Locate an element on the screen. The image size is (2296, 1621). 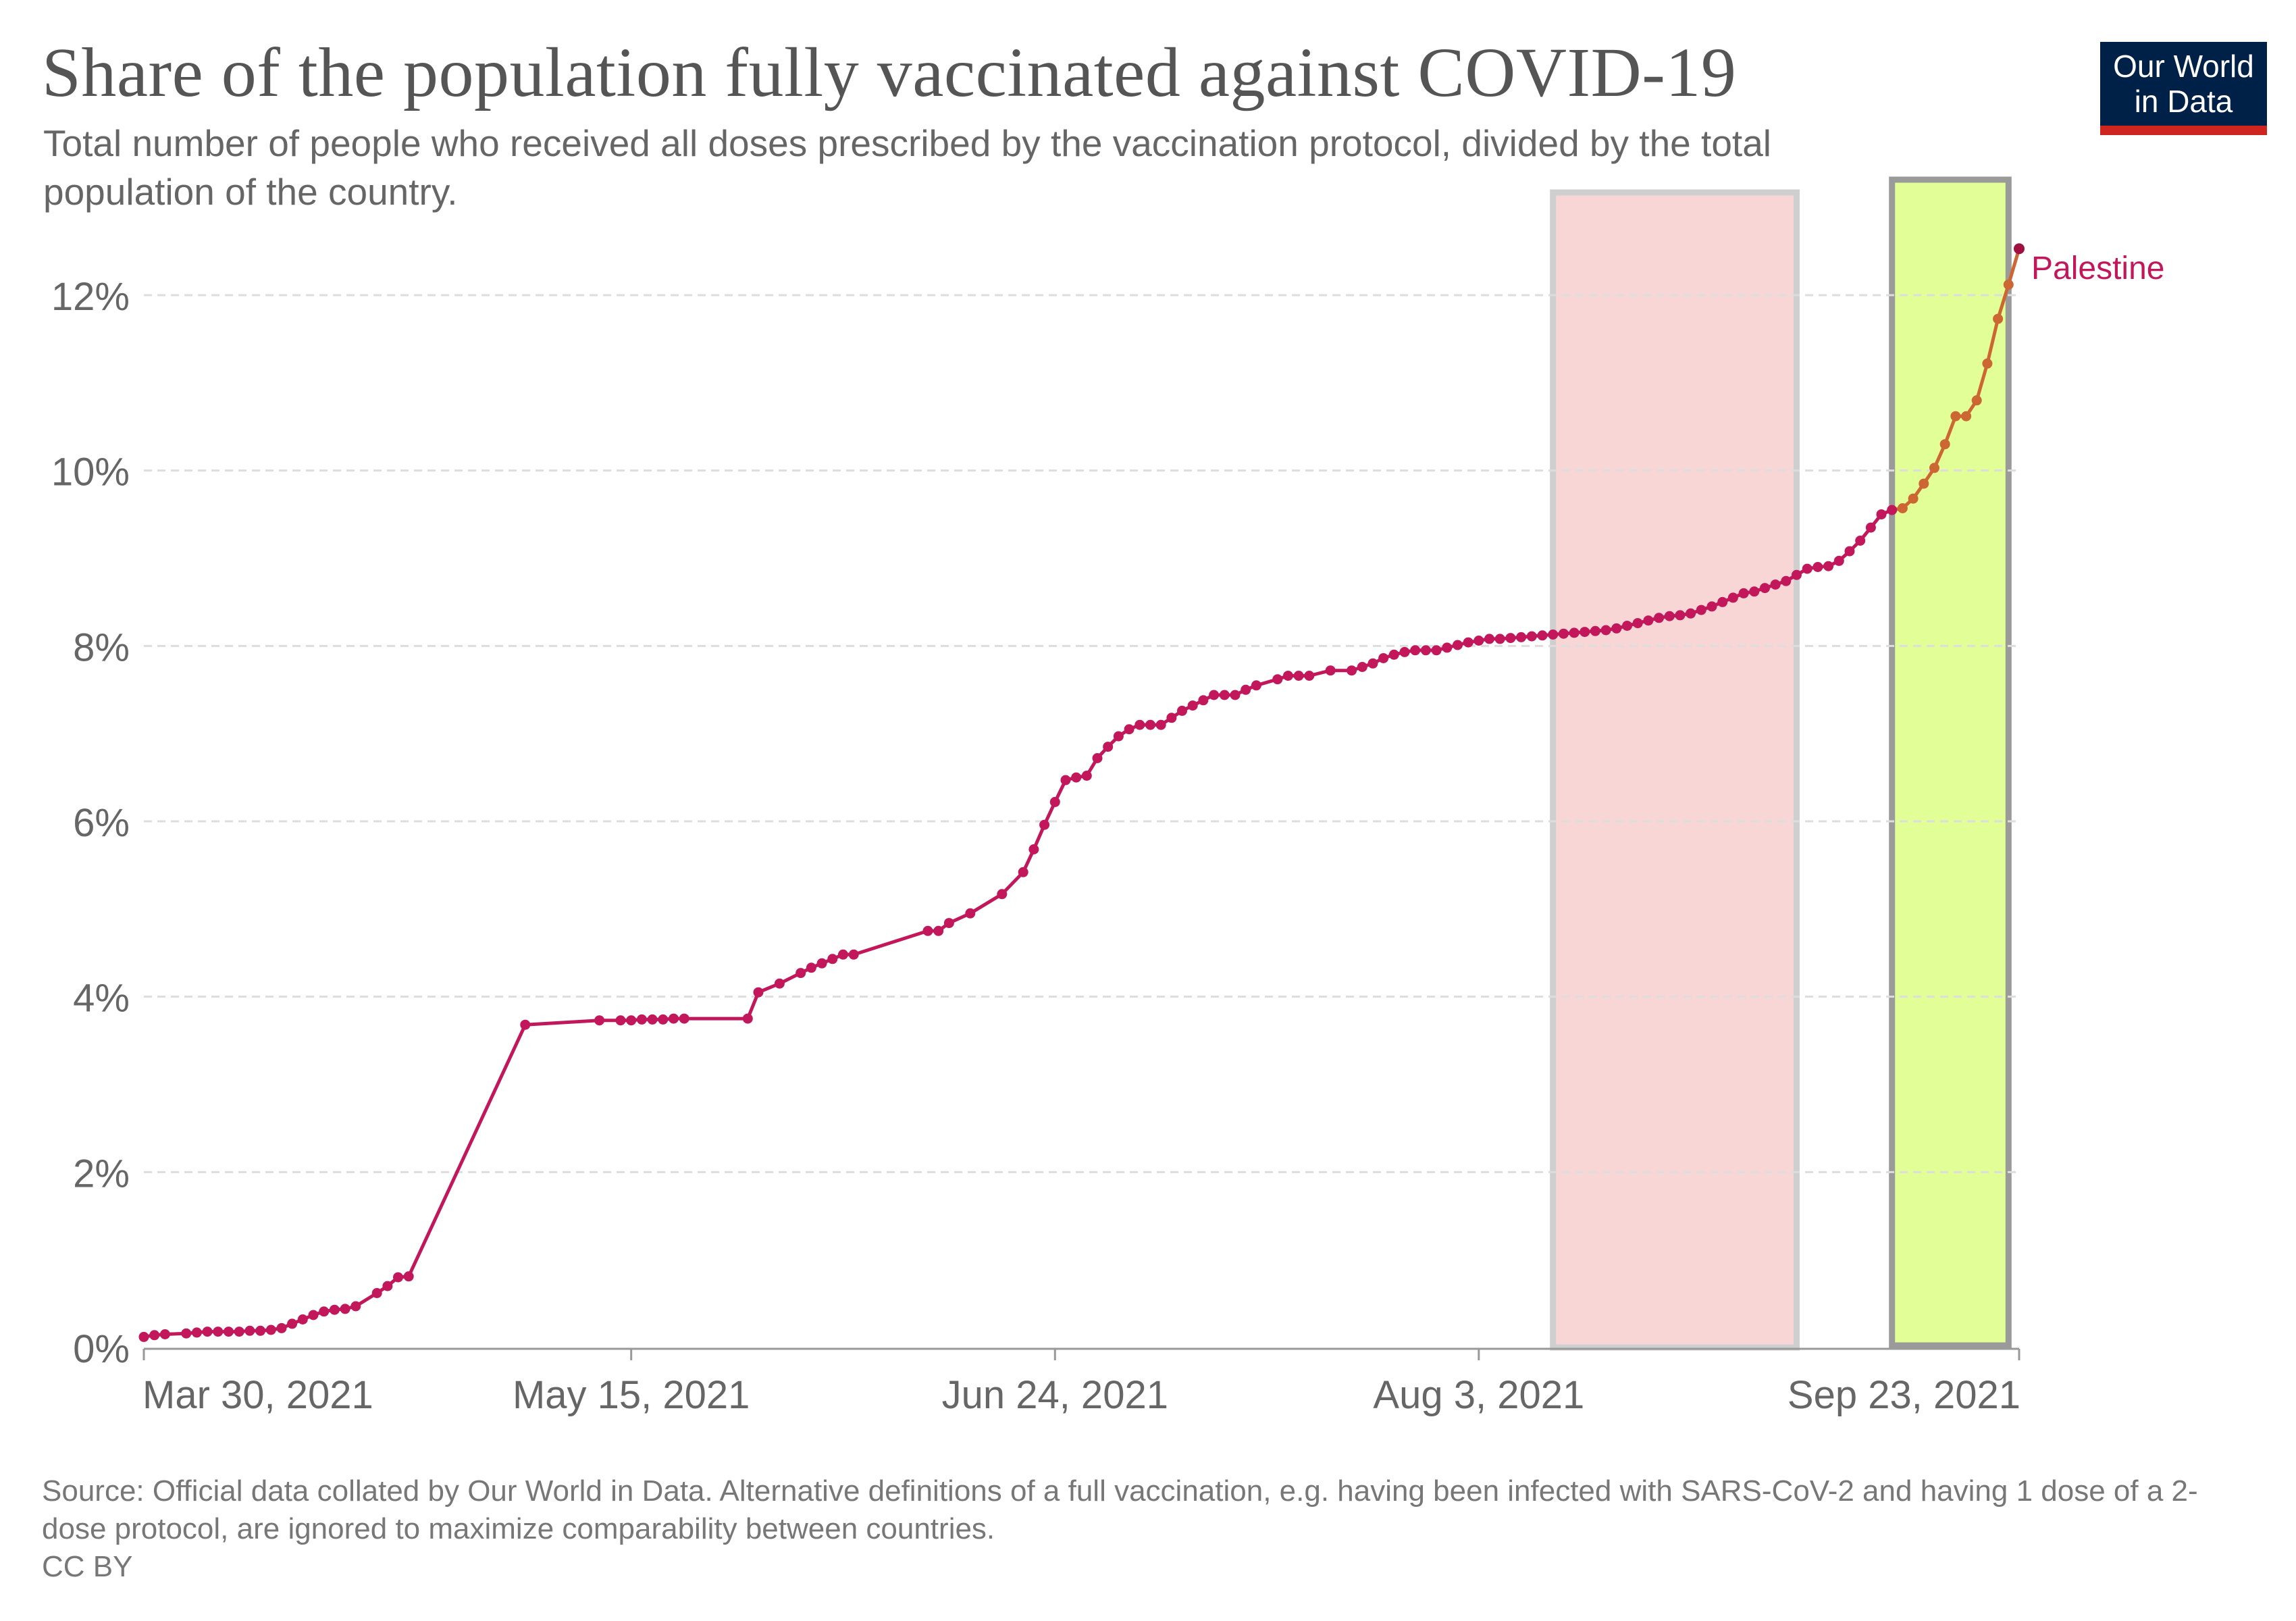
y-tick-label: 8% is located at coordinates (101, 647).